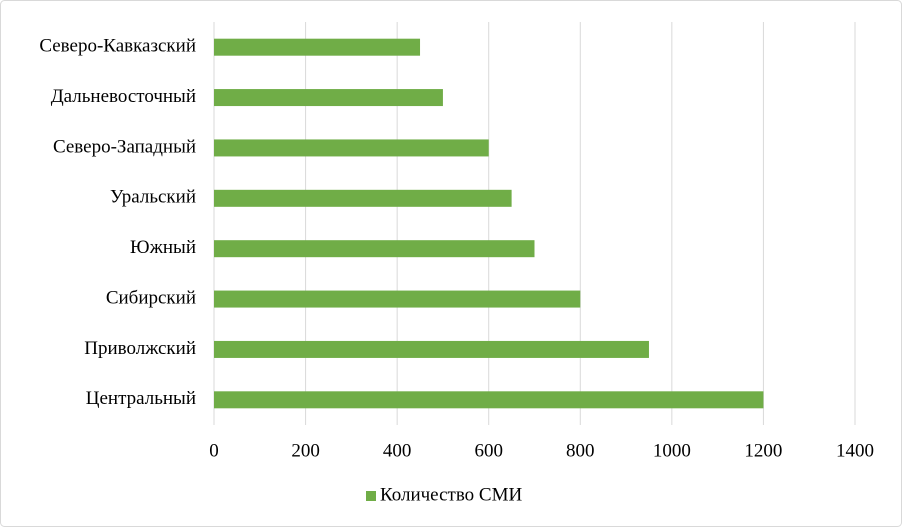 The image size is (902, 527). What do you see at coordinates (140, 348) in the screenshot?
I see `y-tick-label: Приволжский` at bounding box center [140, 348].